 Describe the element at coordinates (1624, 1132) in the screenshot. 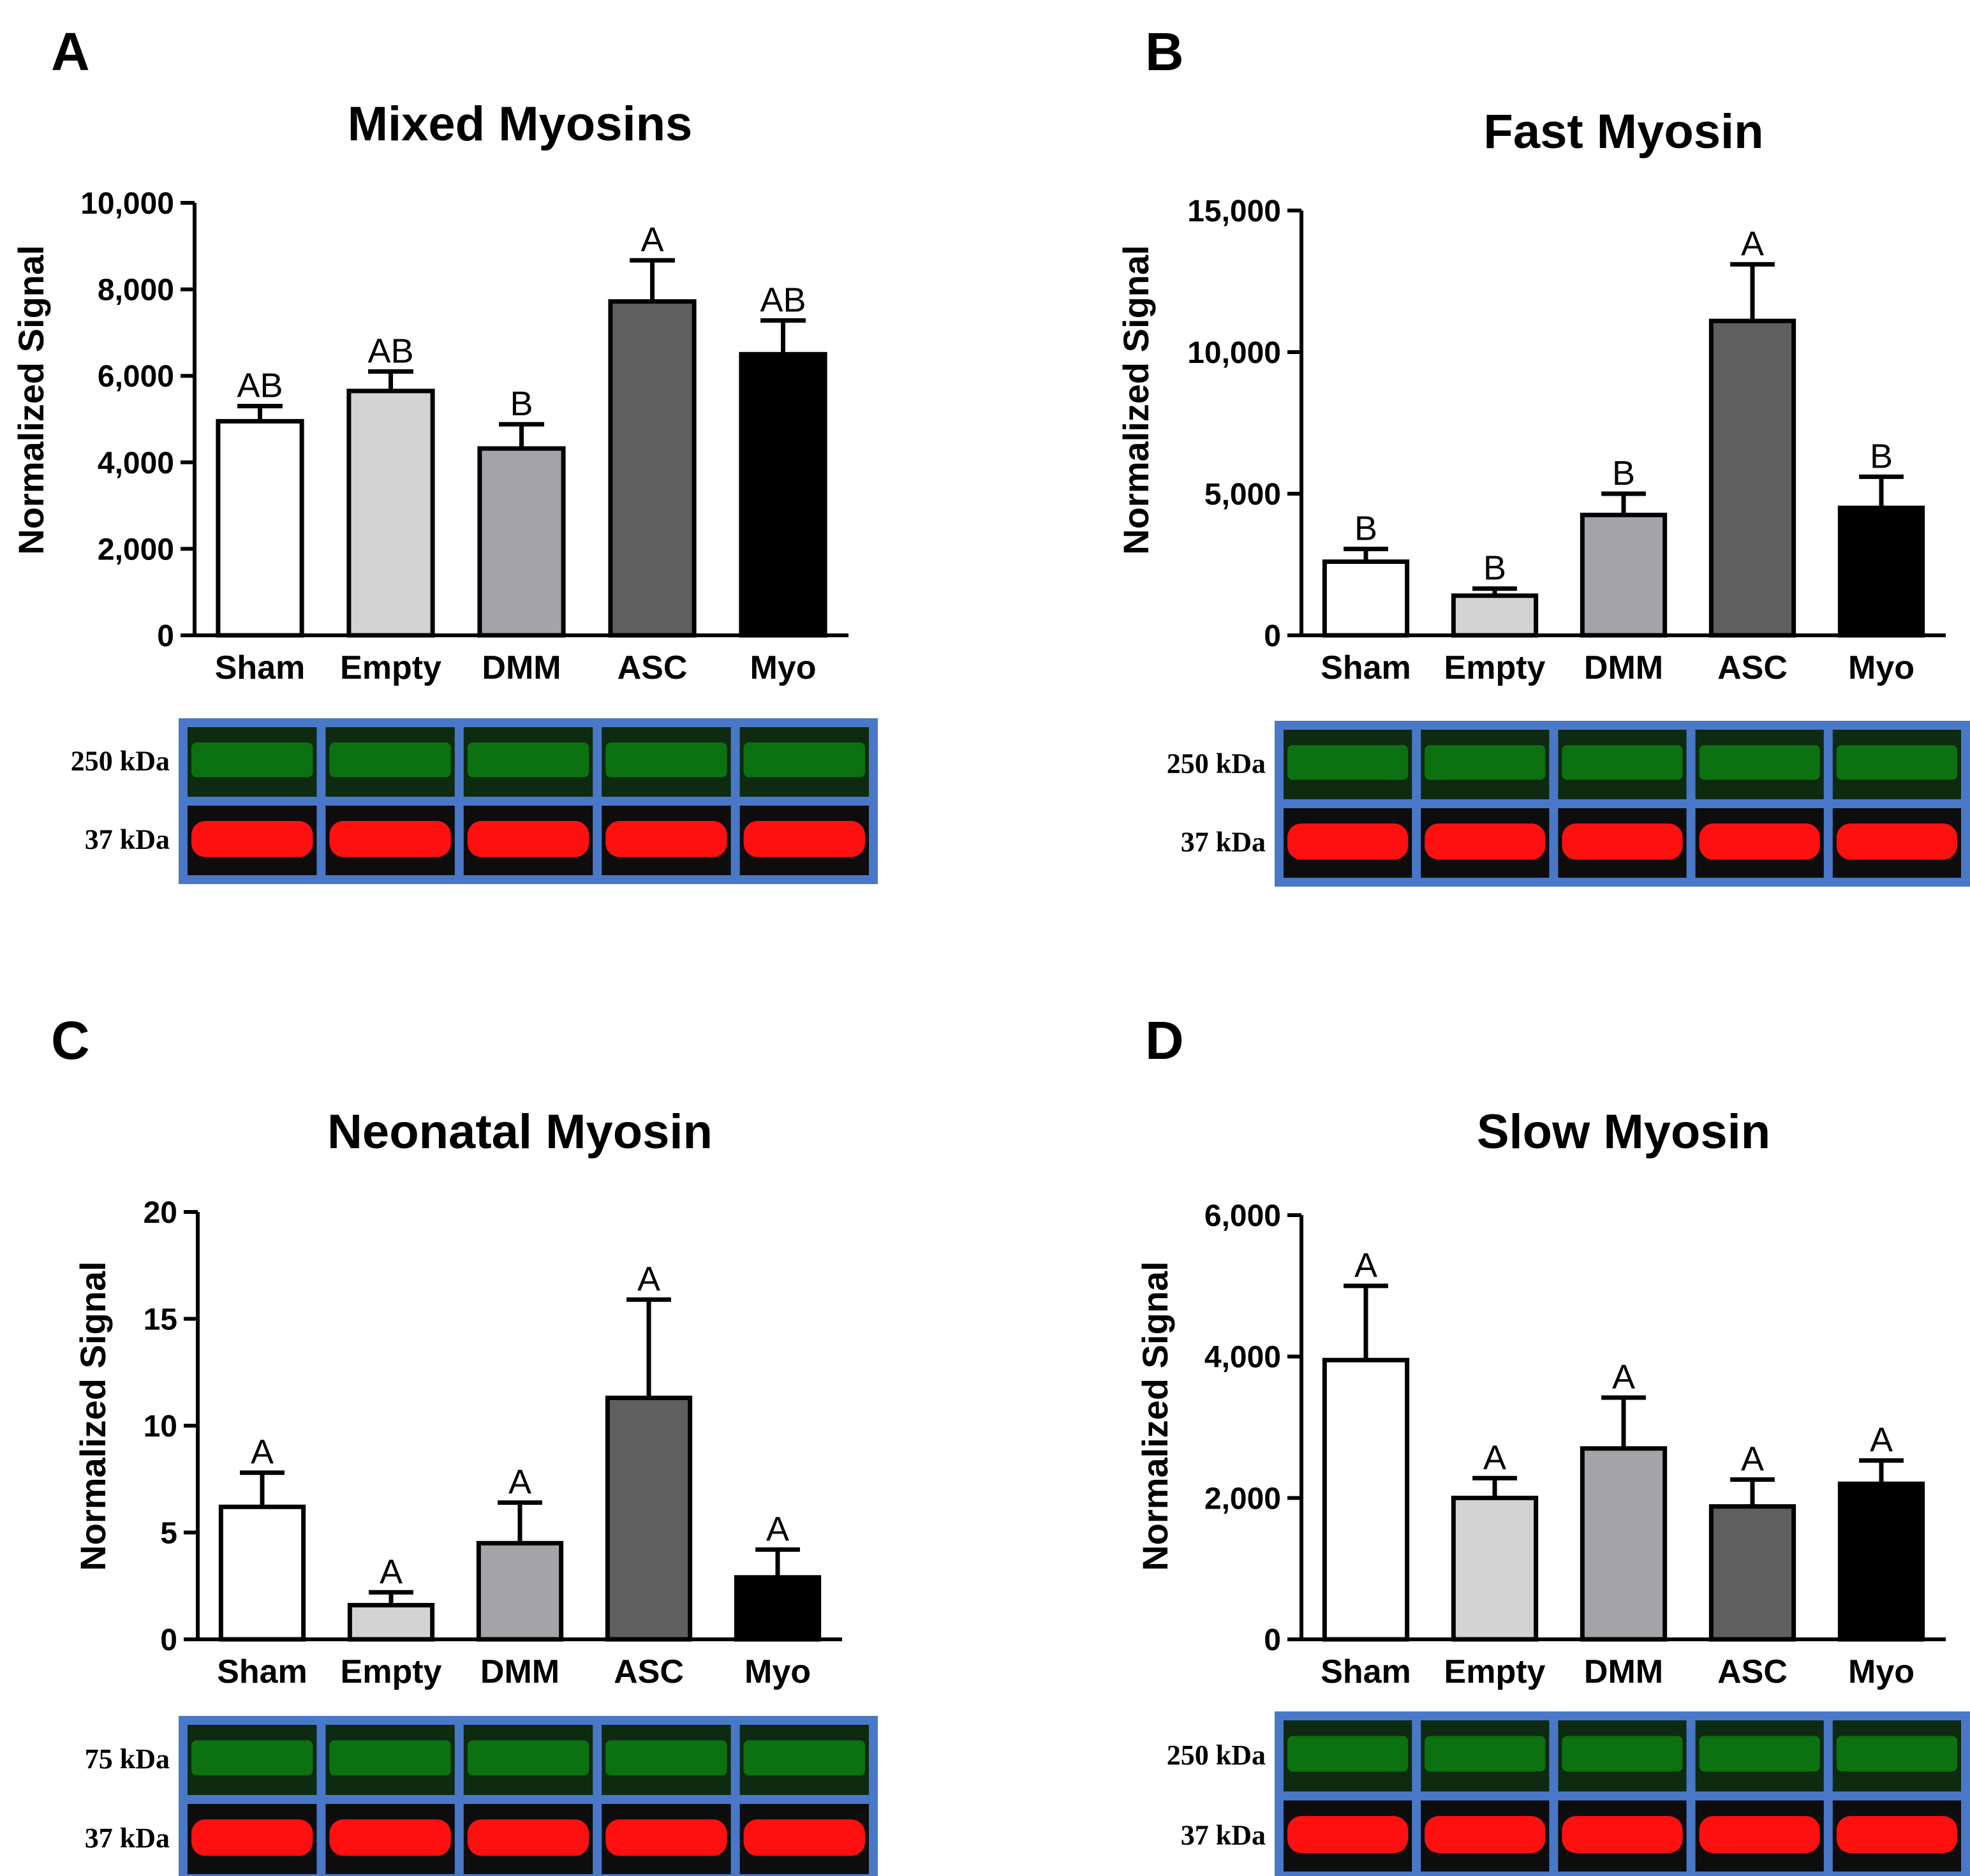

I see `chart-title: Slow Myosin` at that location.